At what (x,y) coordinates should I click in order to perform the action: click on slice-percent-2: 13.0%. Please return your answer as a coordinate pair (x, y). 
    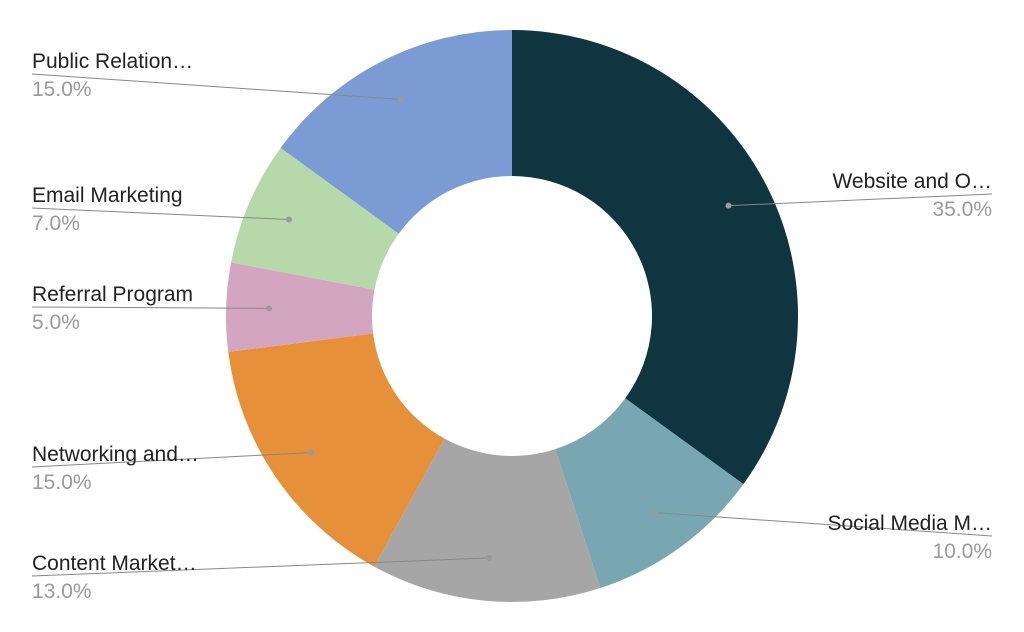
    Looking at the image, I should click on (62, 591).